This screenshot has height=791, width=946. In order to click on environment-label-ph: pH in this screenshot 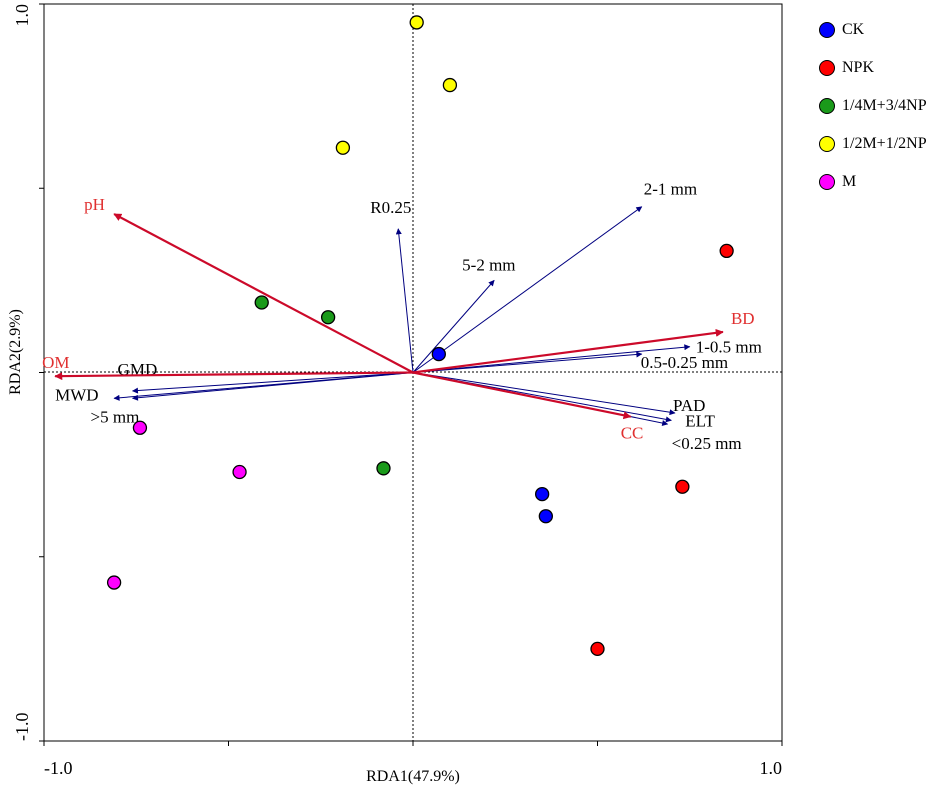, I will do `click(94, 204)`.